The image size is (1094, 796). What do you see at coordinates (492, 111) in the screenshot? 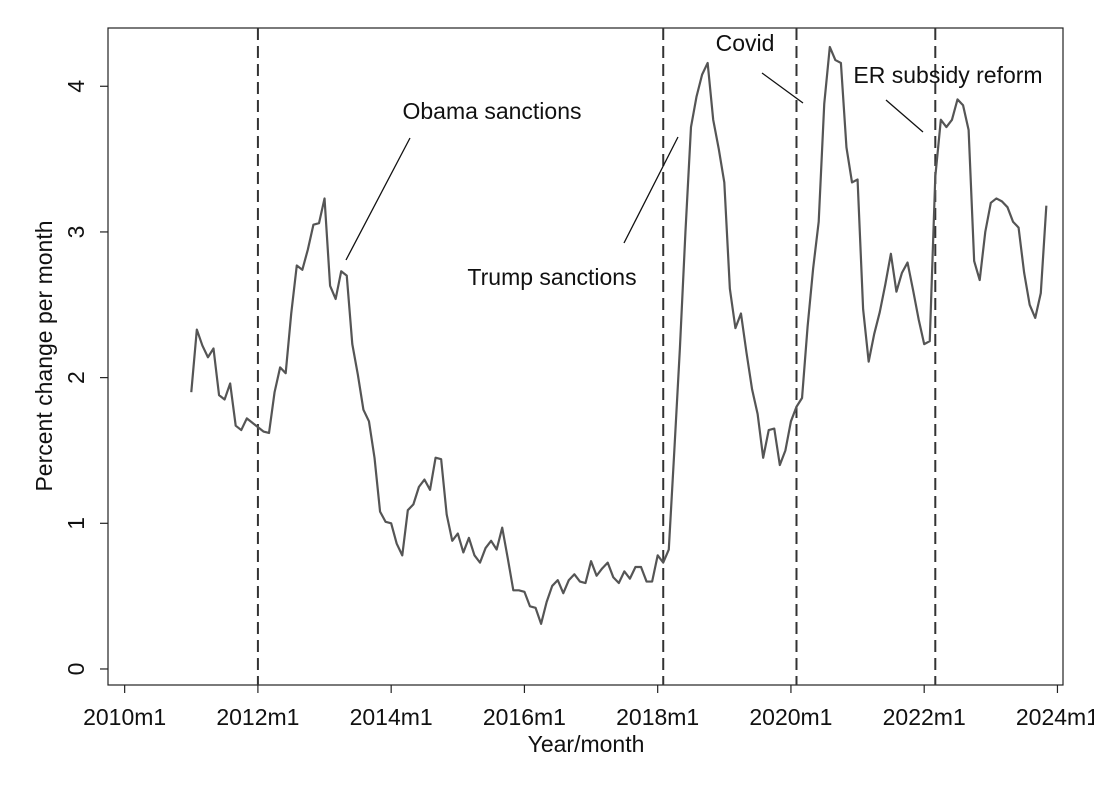
I see `annotation: Obama sanctions` at bounding box center [492, 111].